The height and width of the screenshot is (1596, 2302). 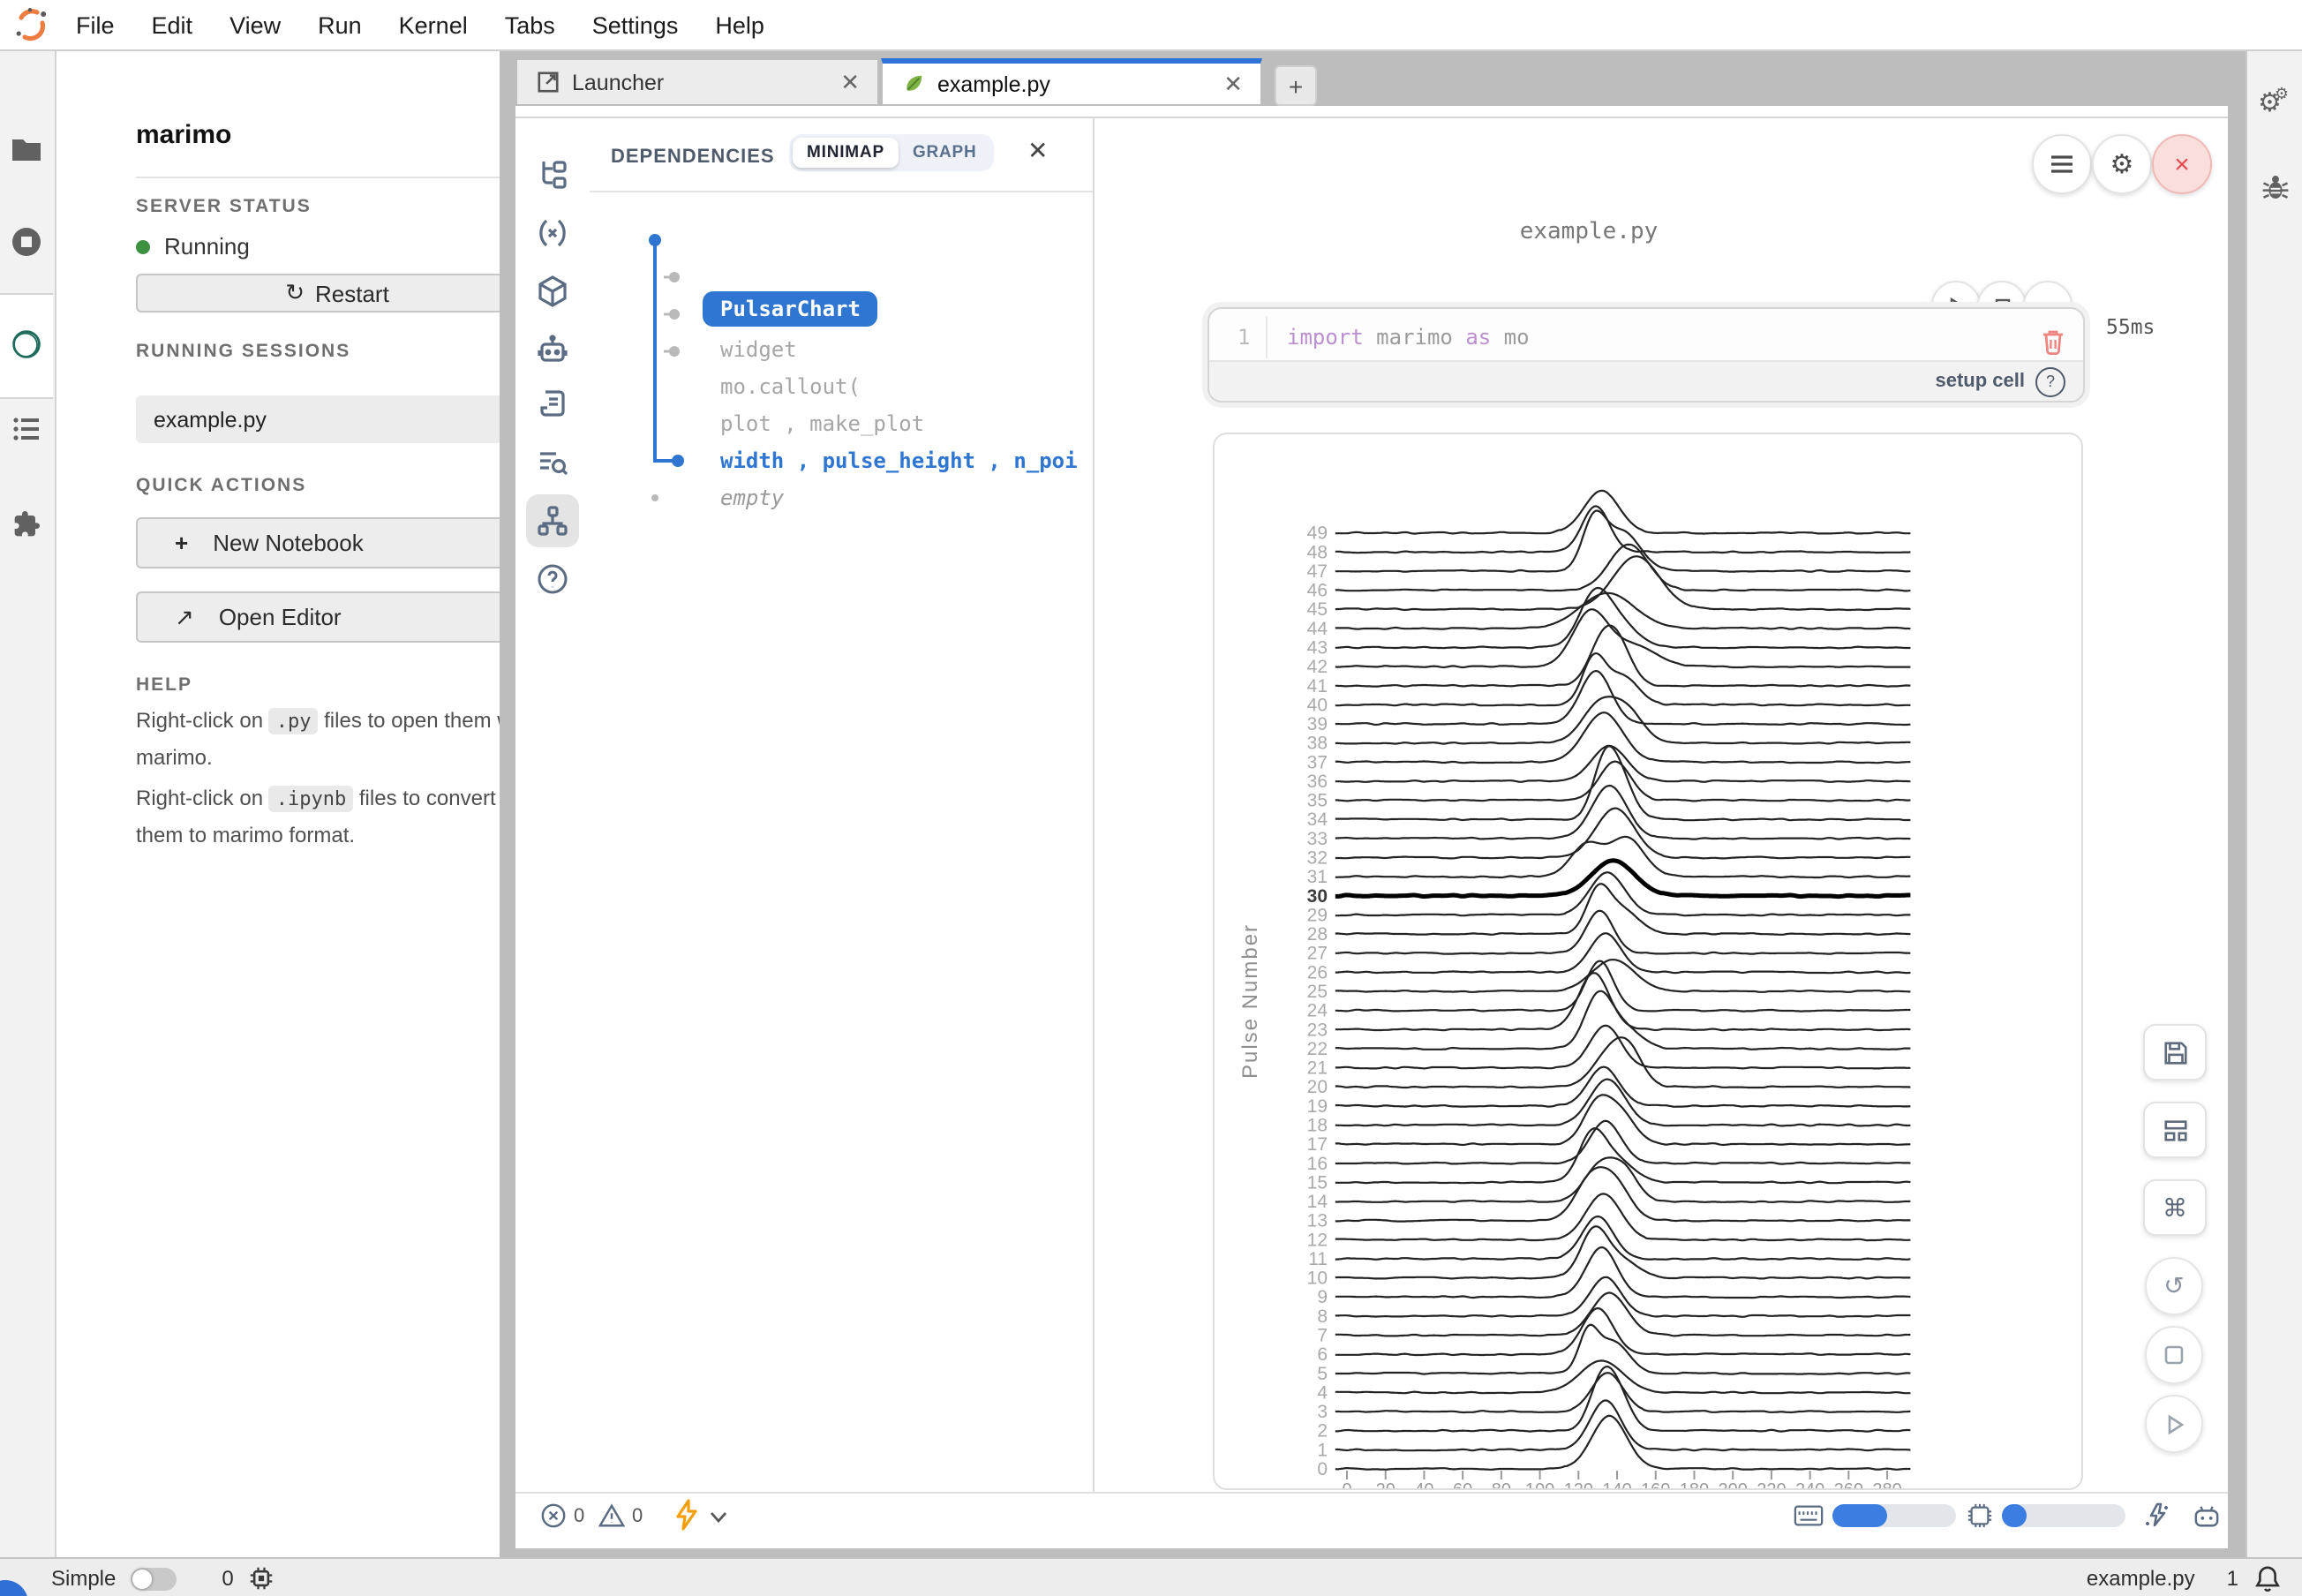 I want to click on layout-button, so click(x=2175, y=1130).